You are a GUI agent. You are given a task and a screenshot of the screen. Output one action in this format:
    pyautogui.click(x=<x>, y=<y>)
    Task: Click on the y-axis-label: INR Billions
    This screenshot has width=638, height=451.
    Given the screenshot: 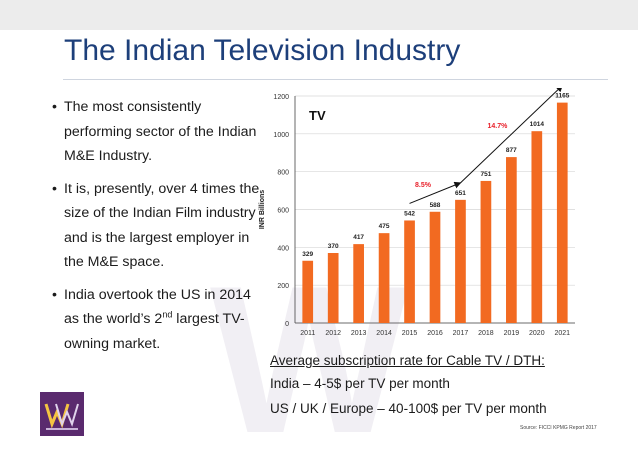 What is the action you would take?
    pyautogui.click(x=262, y=209)
    